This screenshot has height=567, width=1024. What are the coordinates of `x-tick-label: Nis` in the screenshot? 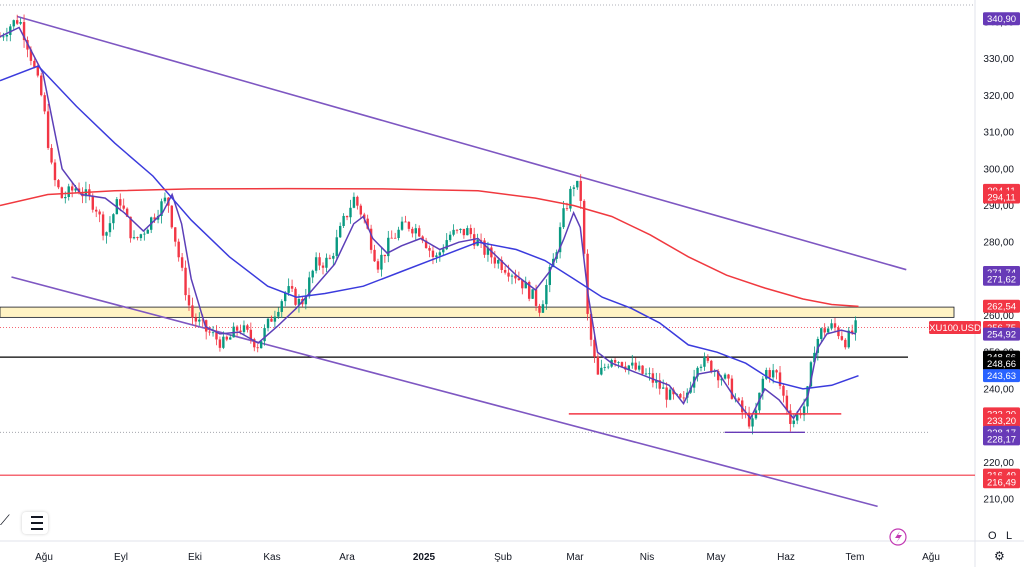 It's located at (647, 557).